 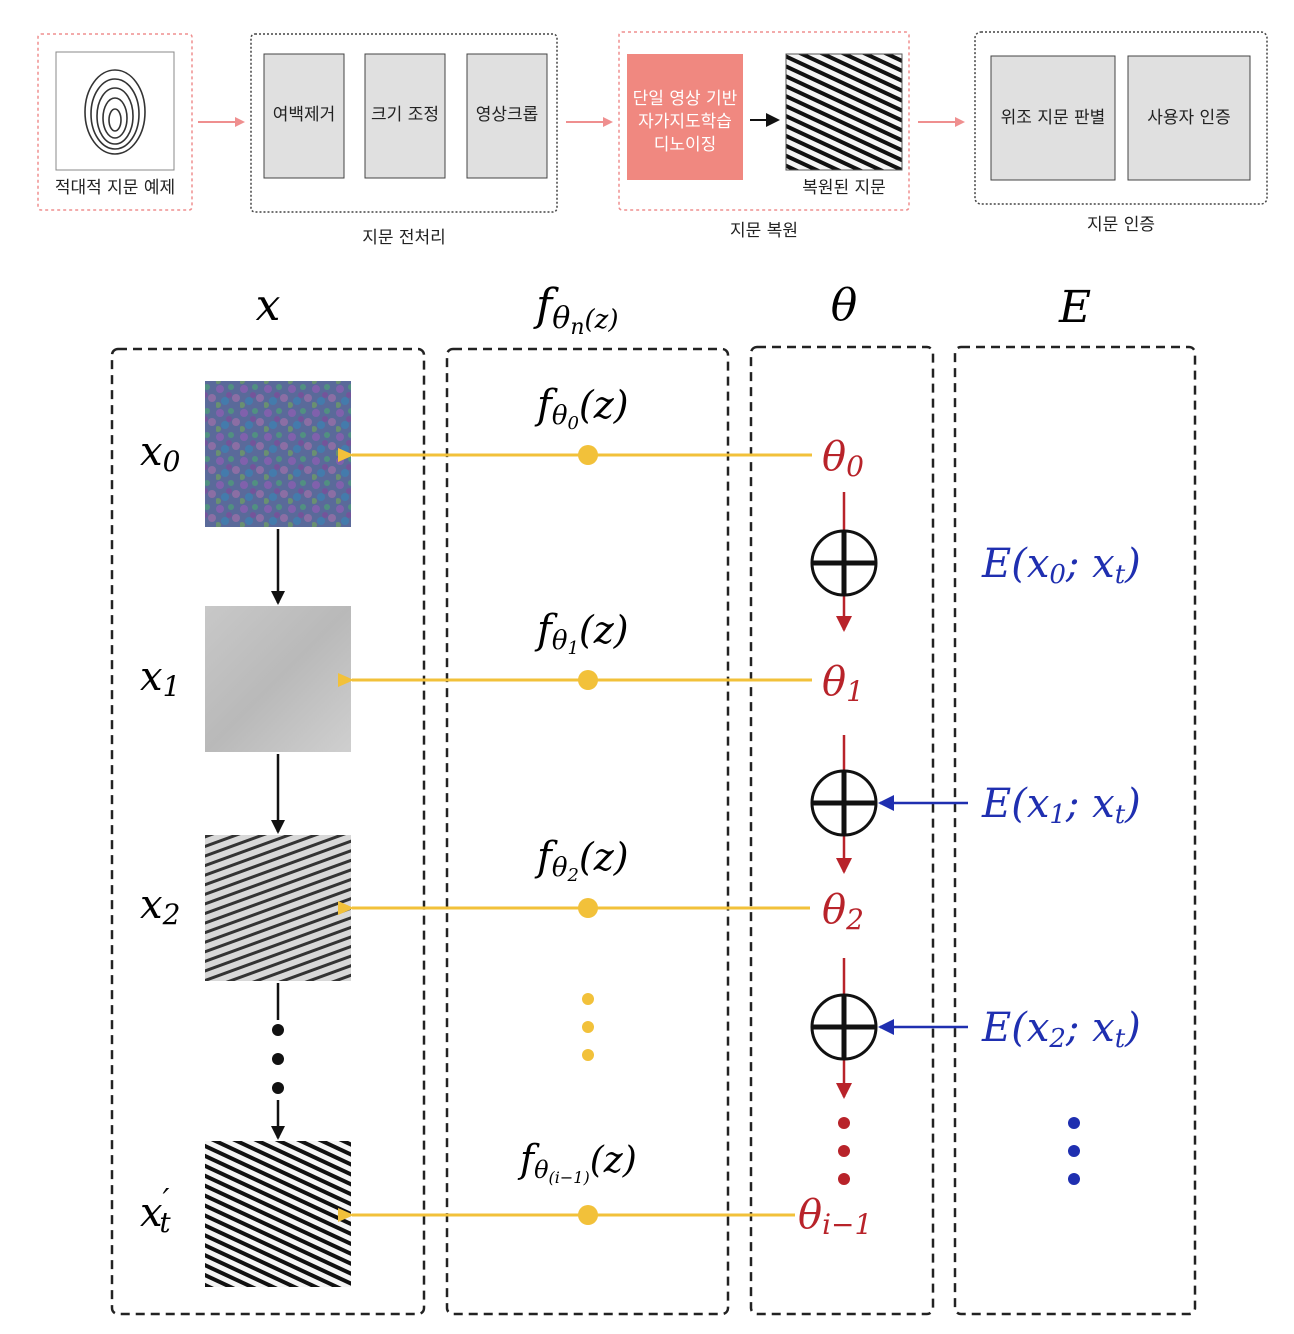 What do you see at coordinates (1120, 575) in the screenshot?
I see `E-label-tsub: t` at bounding box center [1120, 575].